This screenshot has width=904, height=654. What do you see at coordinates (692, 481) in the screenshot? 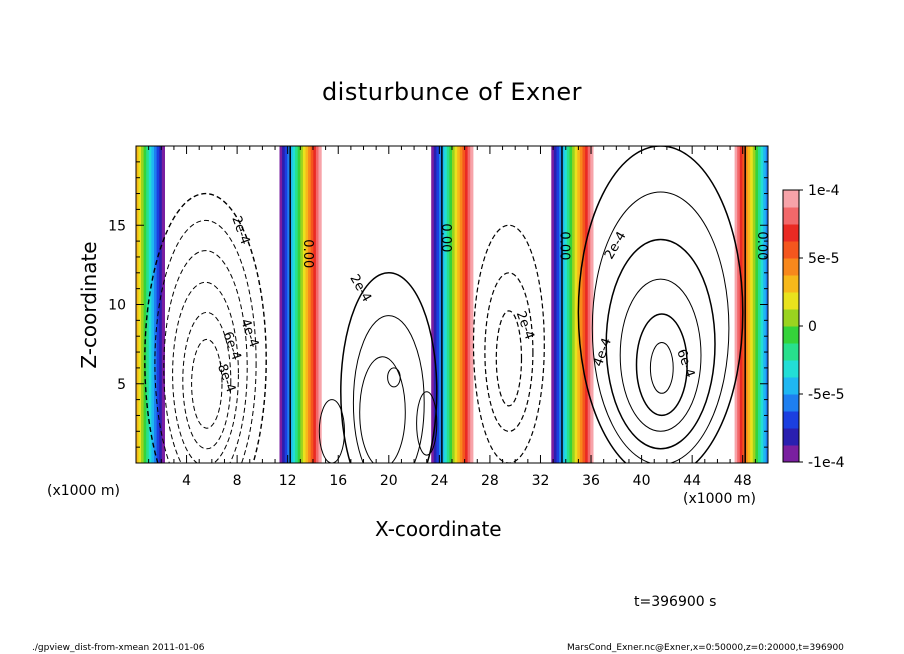
I see `x-tick-label: 44` at bounding box center [692, 481].